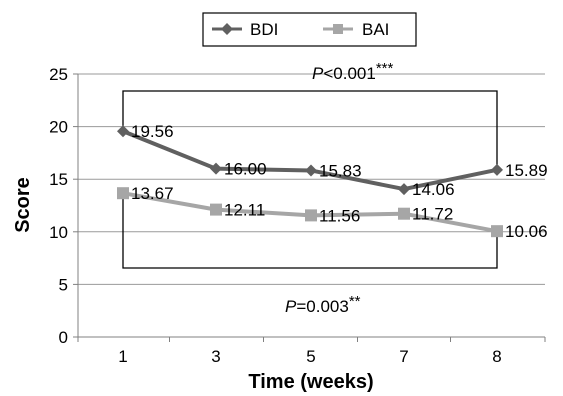  I want to click on data-label-bai: 11.56, so click(339, 215).